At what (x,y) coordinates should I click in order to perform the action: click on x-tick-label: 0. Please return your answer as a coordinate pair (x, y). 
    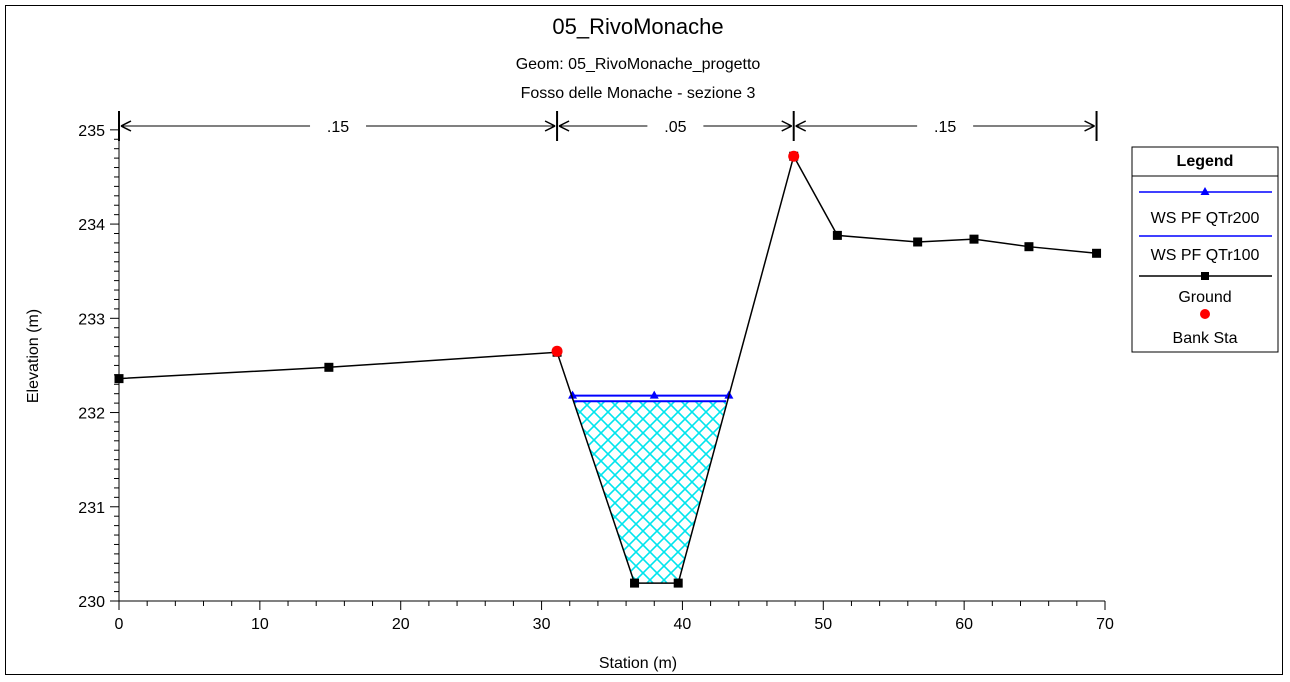
    Looking at the image, I should click on (119, 624).